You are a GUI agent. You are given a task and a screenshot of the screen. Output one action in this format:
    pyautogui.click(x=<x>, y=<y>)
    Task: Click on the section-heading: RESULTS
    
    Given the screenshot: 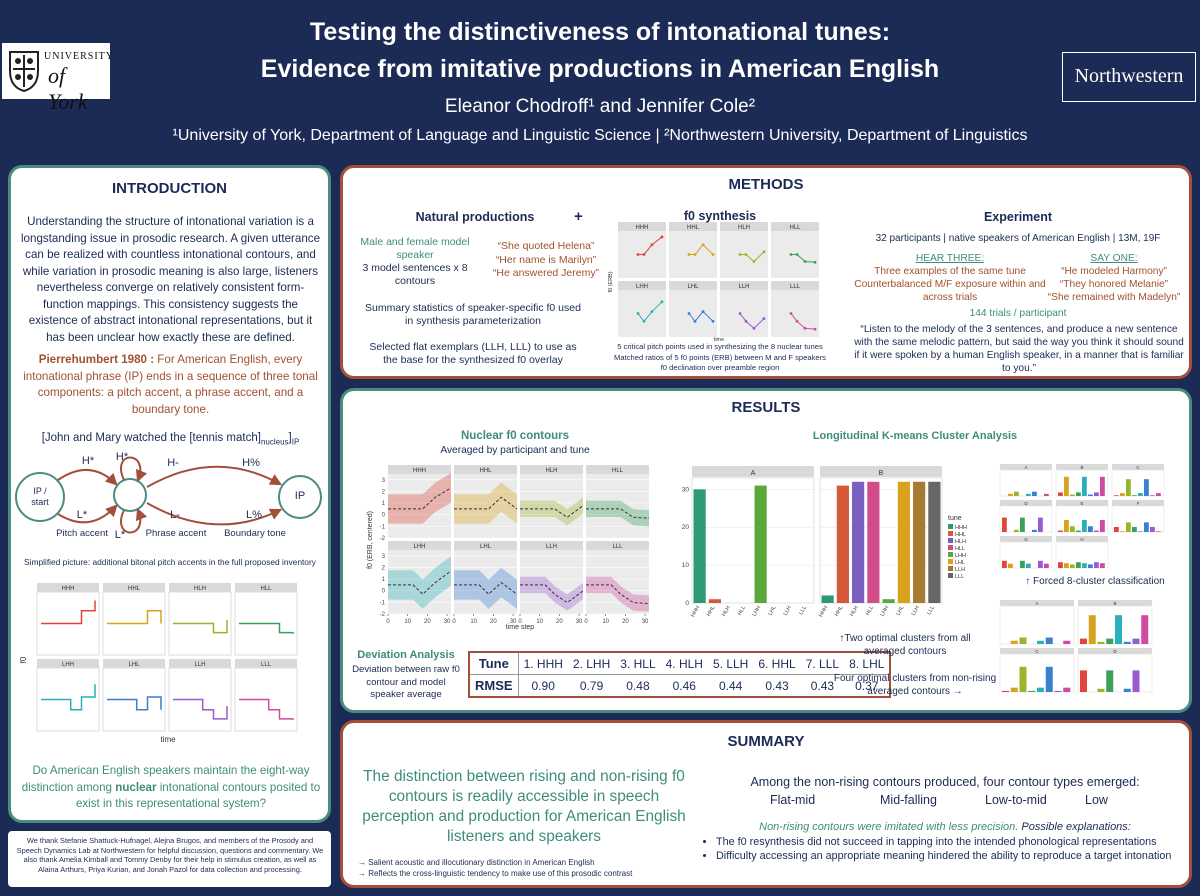 What is the action you would take?
    pyautogui.click(x=766, y=407)
    